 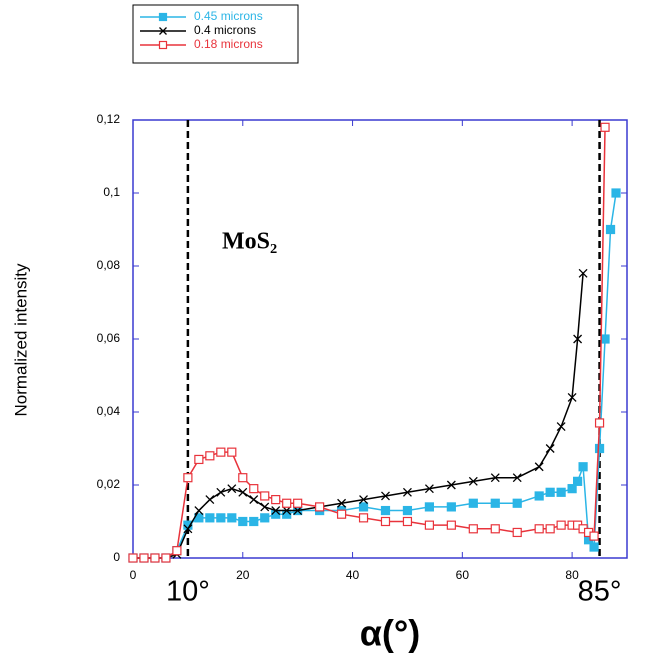 What do you see at coordinates (109, 338) in the screenshot?
I see `y-tick-label: 0,06` at bounding box center [109, 338].